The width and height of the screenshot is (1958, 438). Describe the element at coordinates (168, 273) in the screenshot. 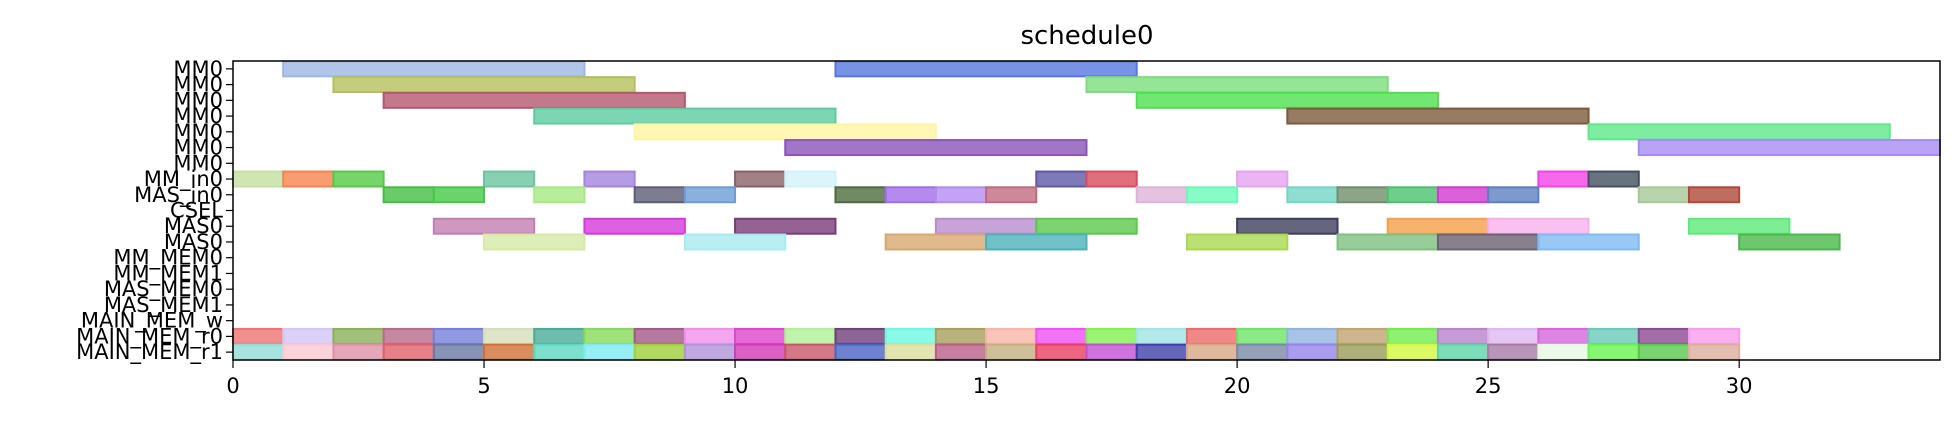

I see `y-tick-label: MM_MEM1` at that location.